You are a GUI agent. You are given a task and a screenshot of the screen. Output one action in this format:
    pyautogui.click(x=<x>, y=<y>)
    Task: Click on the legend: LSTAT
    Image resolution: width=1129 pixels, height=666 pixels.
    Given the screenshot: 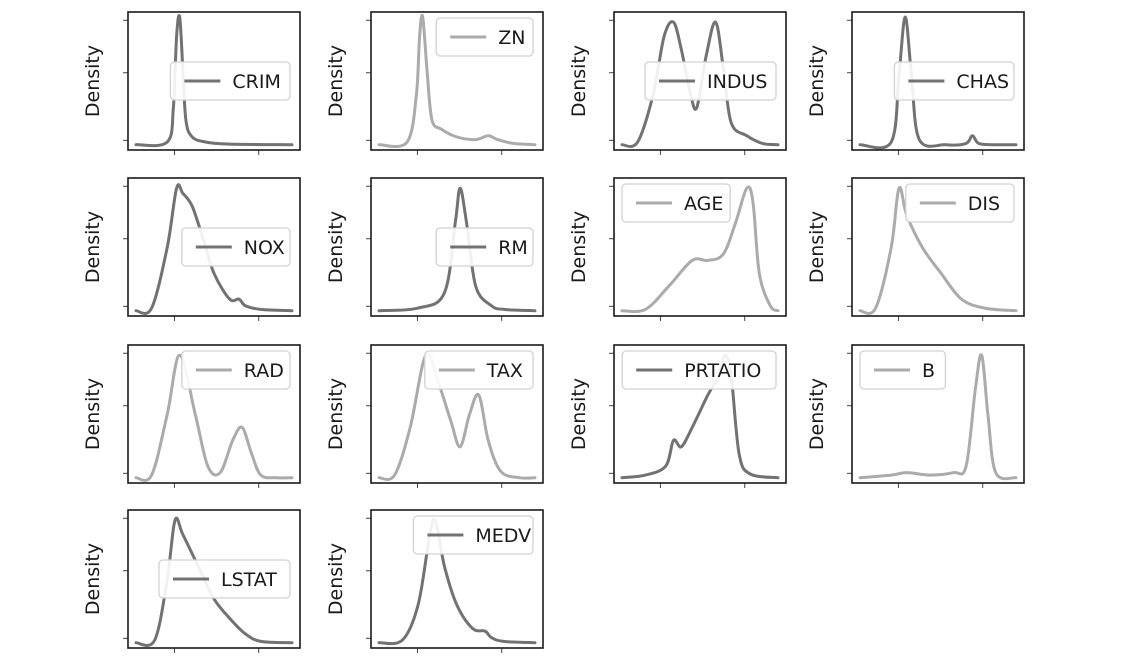 What is the action you would take?
    pyautogui.click(x=224, y=579)
    